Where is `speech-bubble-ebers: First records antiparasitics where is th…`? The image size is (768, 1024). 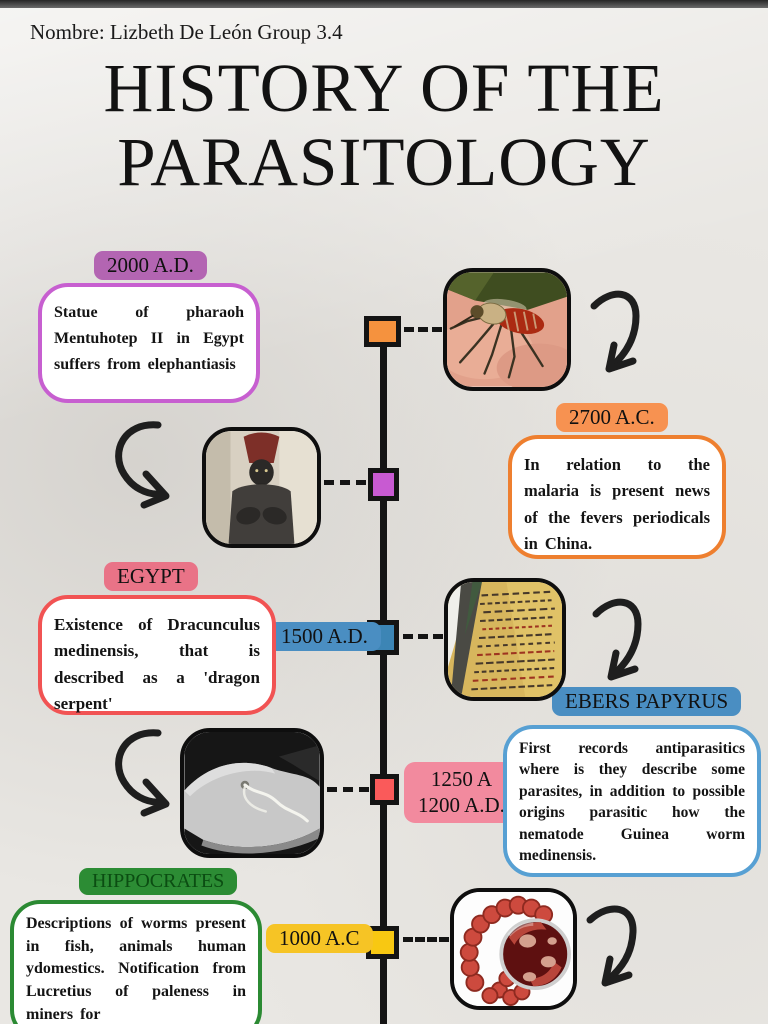
speech-bubble-ebers: First records antiparasitics where is th… is located at coordinates (632, 801).